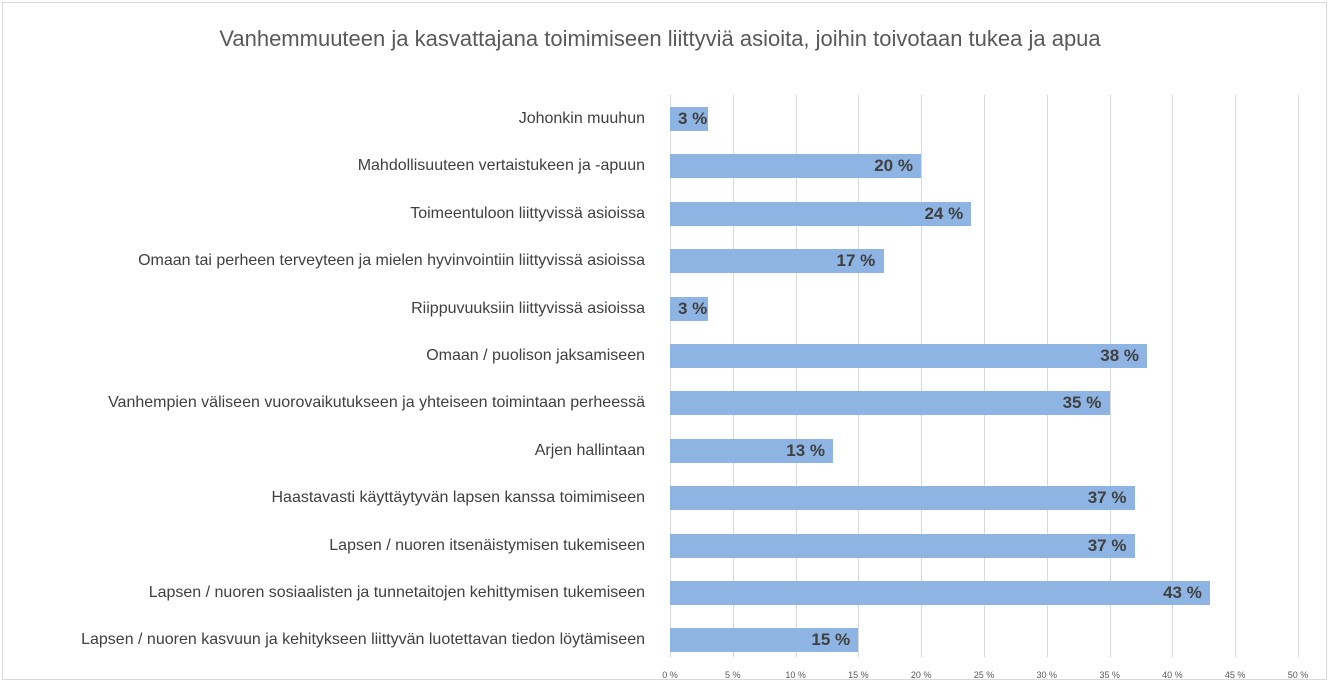  Describe the element at coordinates (733, 675) in the screenshot. I see `x-tick-label: 5 %` at that location.